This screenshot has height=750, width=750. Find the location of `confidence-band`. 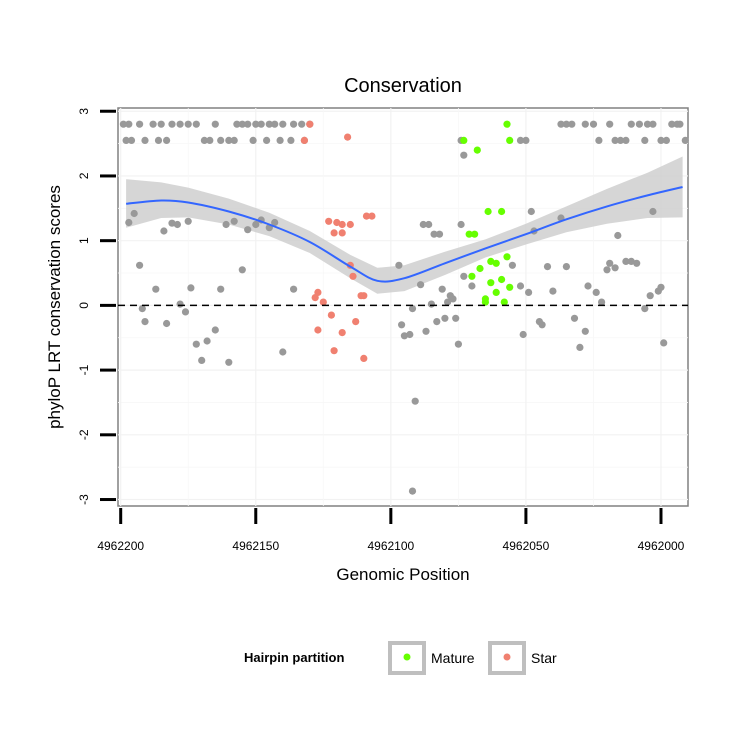

confidence-band is located at coordinates (404, 225).